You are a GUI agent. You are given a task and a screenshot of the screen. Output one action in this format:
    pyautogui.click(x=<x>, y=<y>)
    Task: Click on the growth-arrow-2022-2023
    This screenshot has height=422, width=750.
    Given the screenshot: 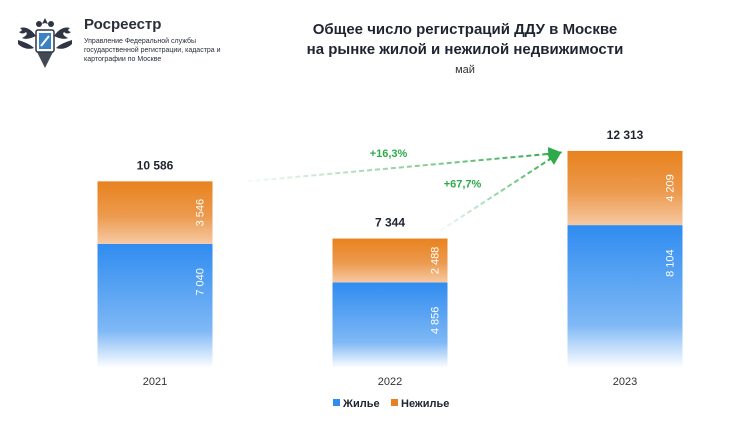 What is the action you would take?
    pyautogui.click(x=500, y=191)
    